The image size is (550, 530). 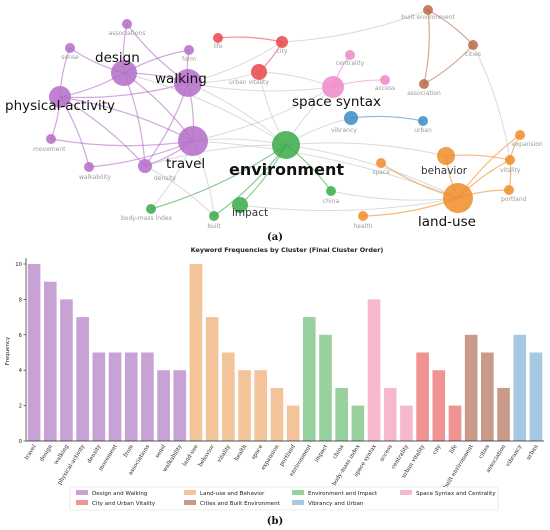 I want to click on node-label: health, so click(x=363, y=226).